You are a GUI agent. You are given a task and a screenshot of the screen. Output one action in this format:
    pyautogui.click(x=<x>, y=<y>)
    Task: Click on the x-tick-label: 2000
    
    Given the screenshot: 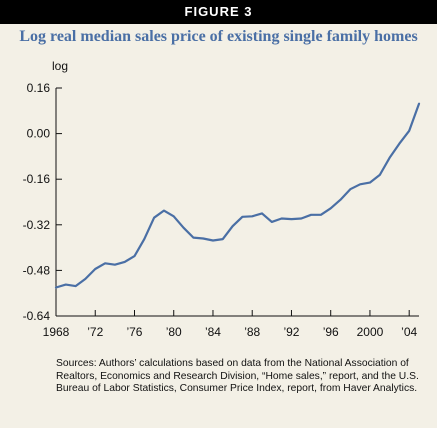 What is the action you would take?
    pyautogui.click(x=370, y=332)
    